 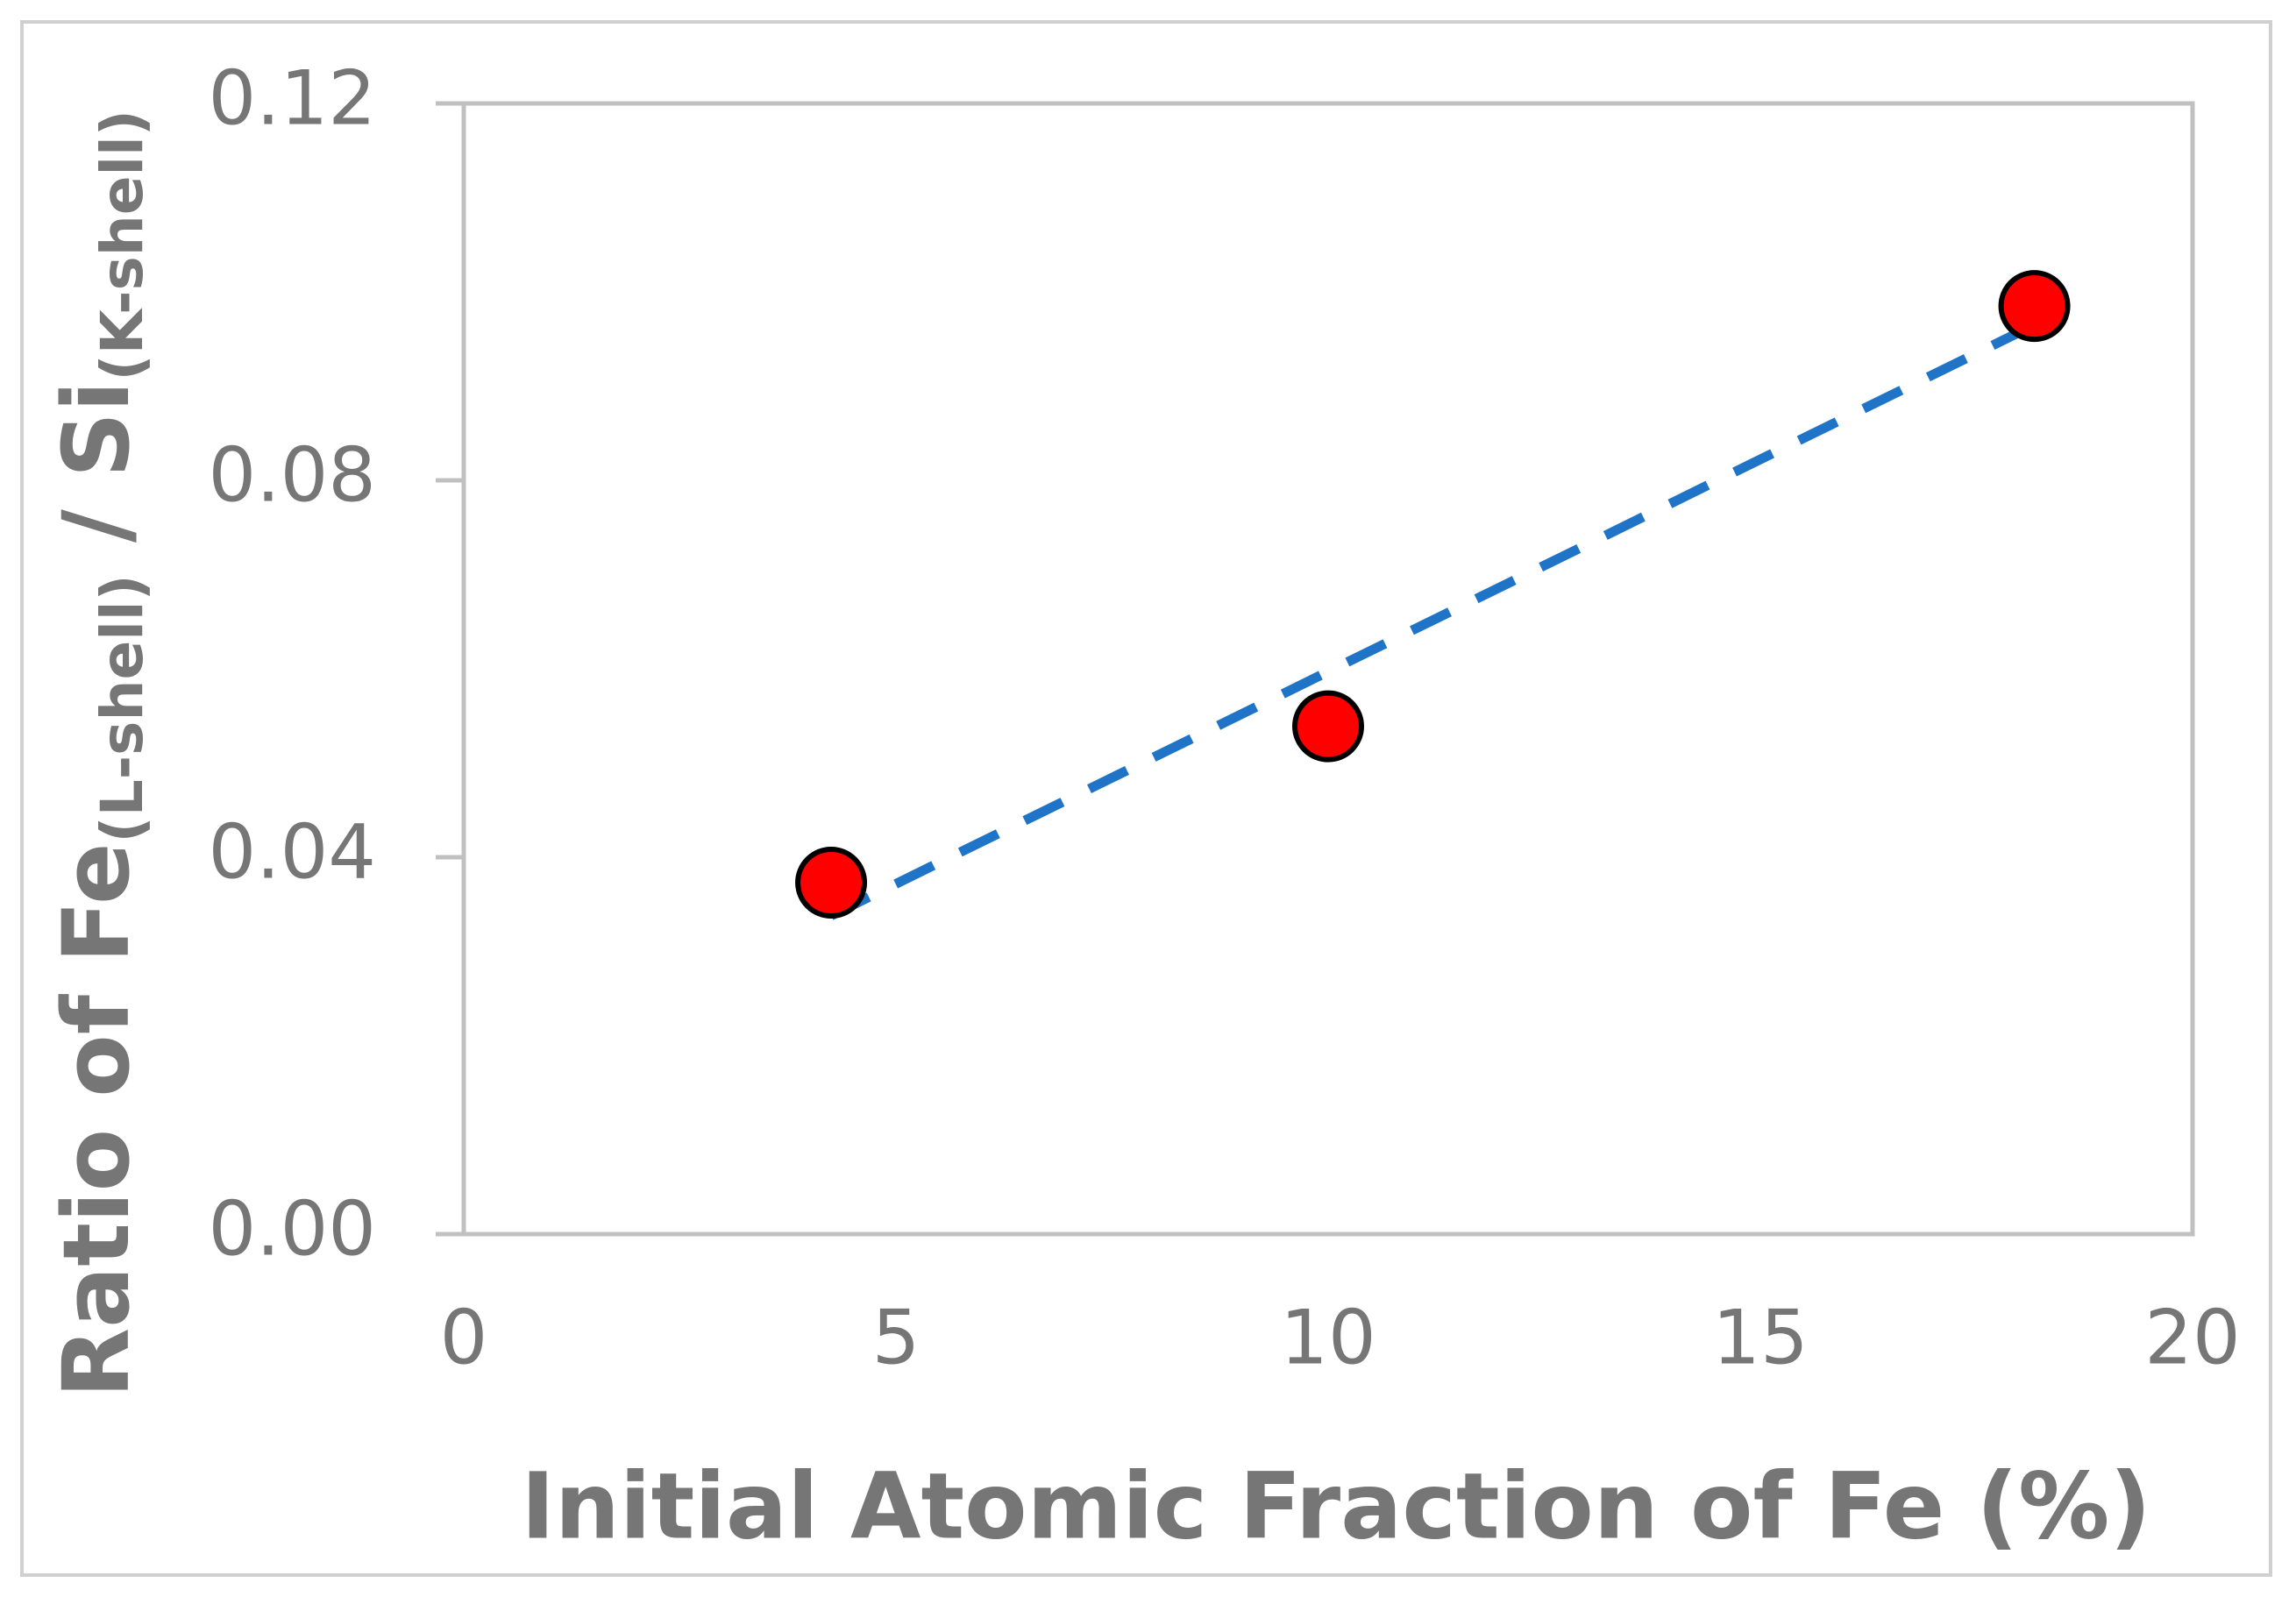 What do you see at coordinates (464, 1337) in the screenshot?
I see `x-tick-label: 0` at bounding box center [464, 1337].